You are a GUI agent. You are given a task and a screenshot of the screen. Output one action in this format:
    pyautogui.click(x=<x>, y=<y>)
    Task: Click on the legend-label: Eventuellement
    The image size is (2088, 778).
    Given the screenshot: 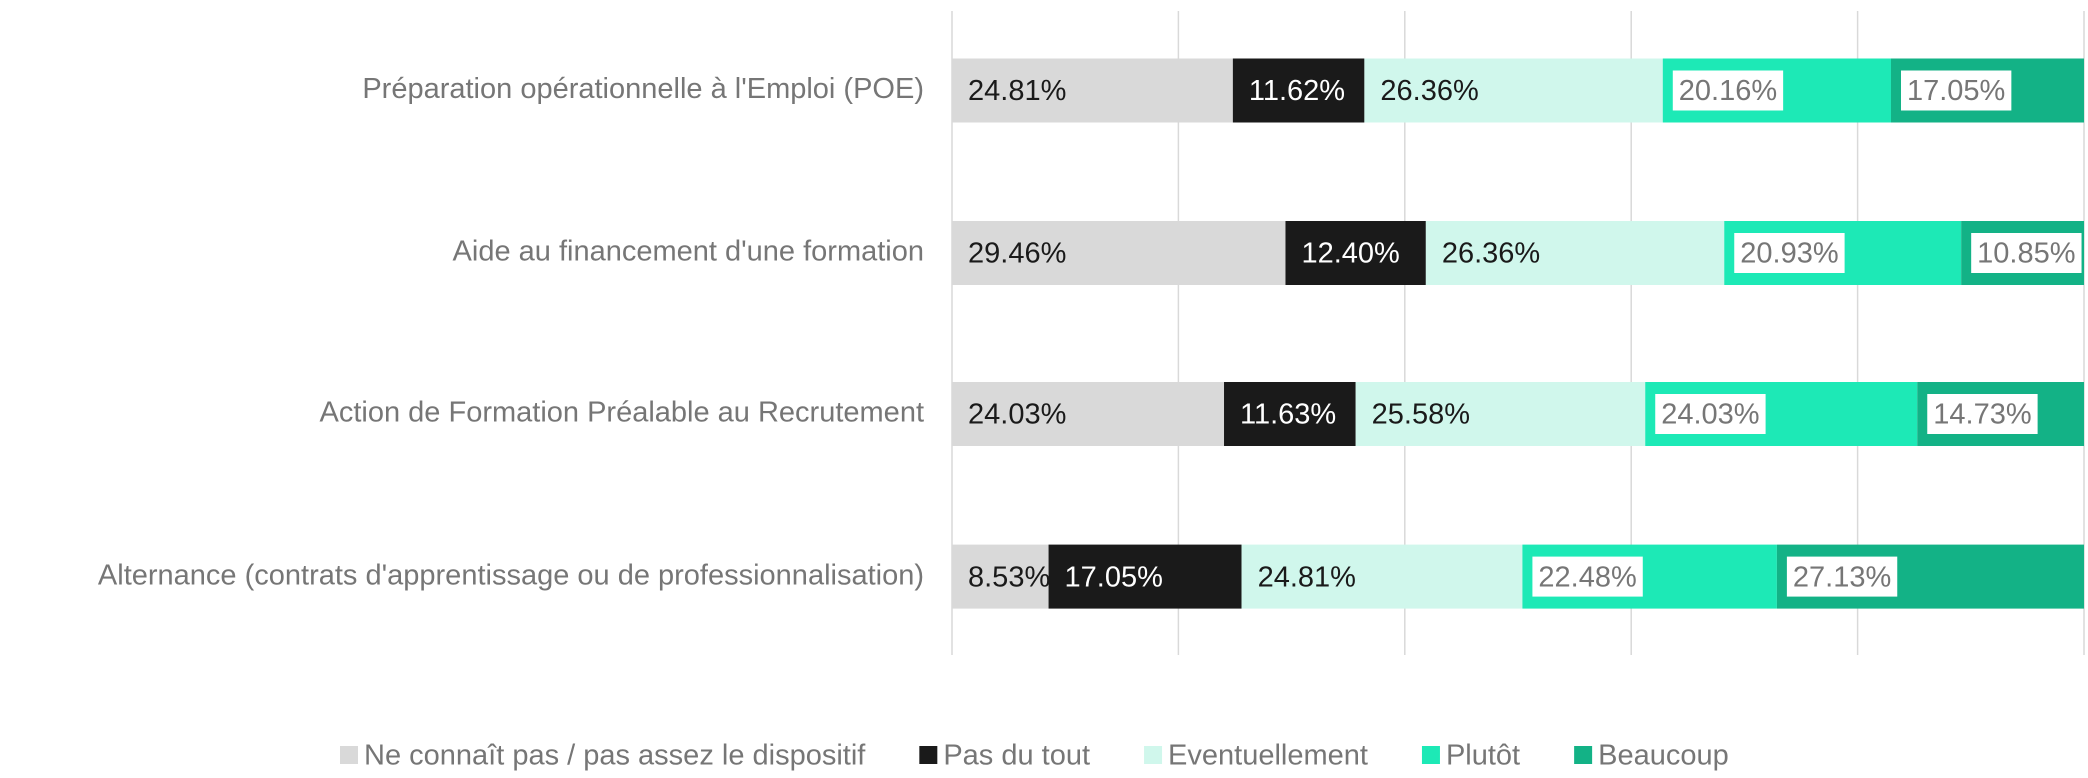 What is the action you would take?
    pyautogui.click(x=1268, y=756)
    